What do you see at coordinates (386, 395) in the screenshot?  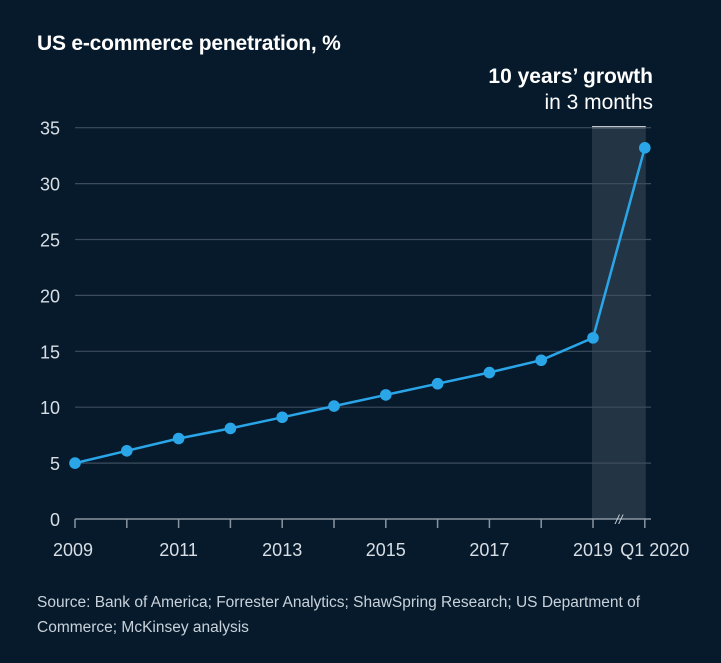 I see `data-point-2015` at bounding box center [386, 395].